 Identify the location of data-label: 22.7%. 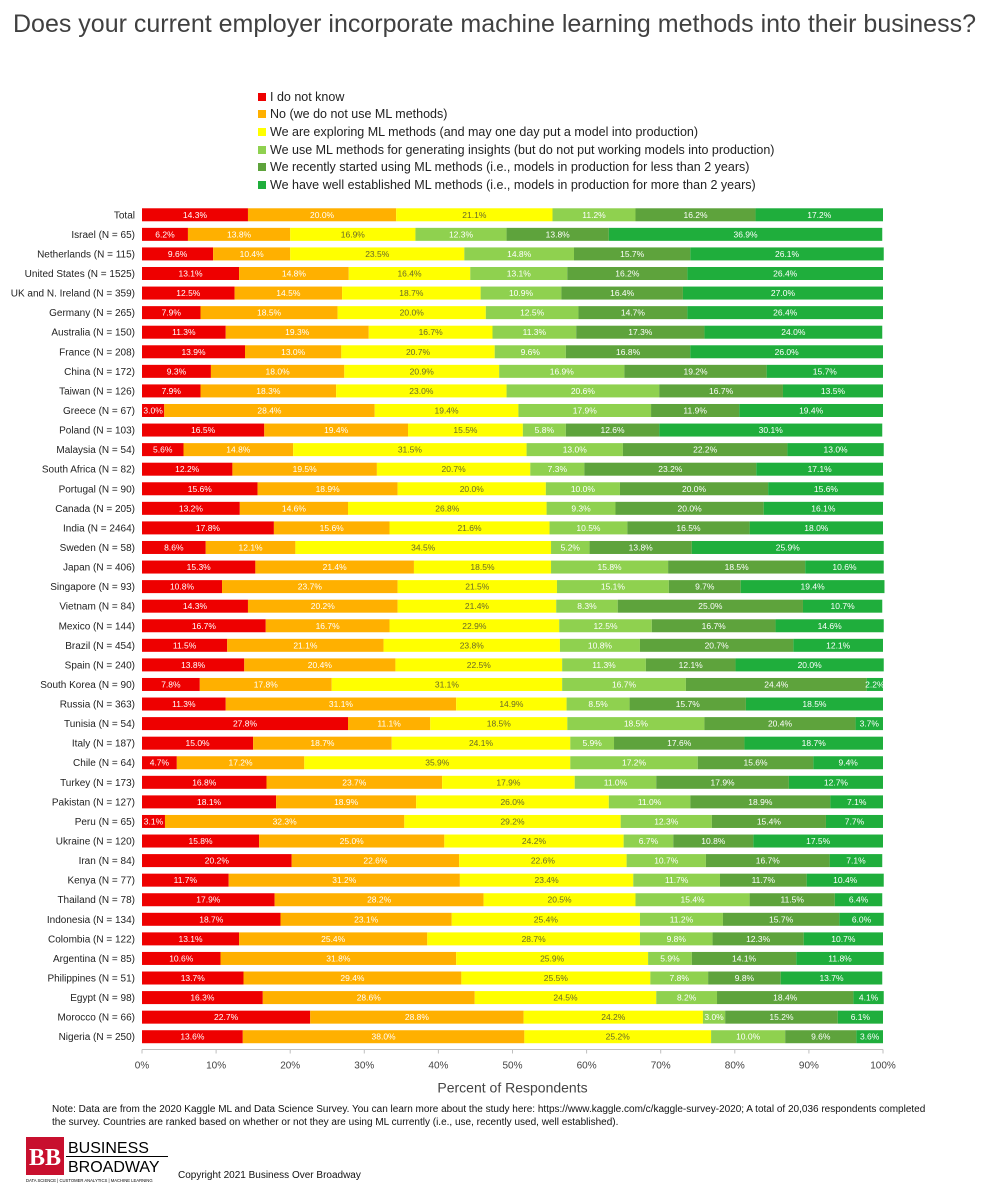
(226, 1017).